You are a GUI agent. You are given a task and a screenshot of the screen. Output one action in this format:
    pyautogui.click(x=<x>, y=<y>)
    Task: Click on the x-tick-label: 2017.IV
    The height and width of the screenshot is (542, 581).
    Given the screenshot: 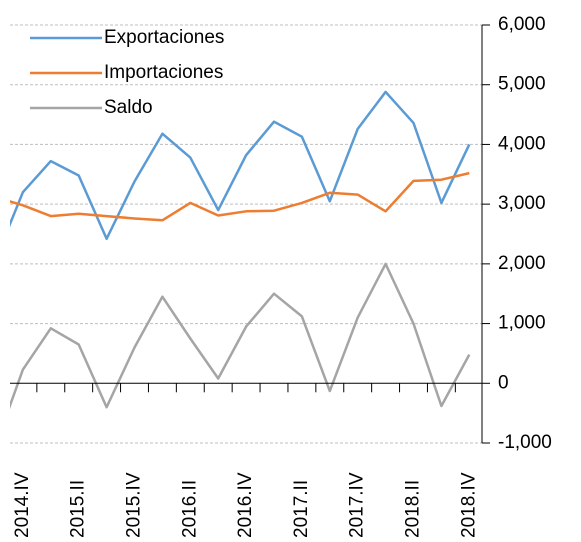 What is the action you would take?
    pyautogui.click(x=357, y=505)
    